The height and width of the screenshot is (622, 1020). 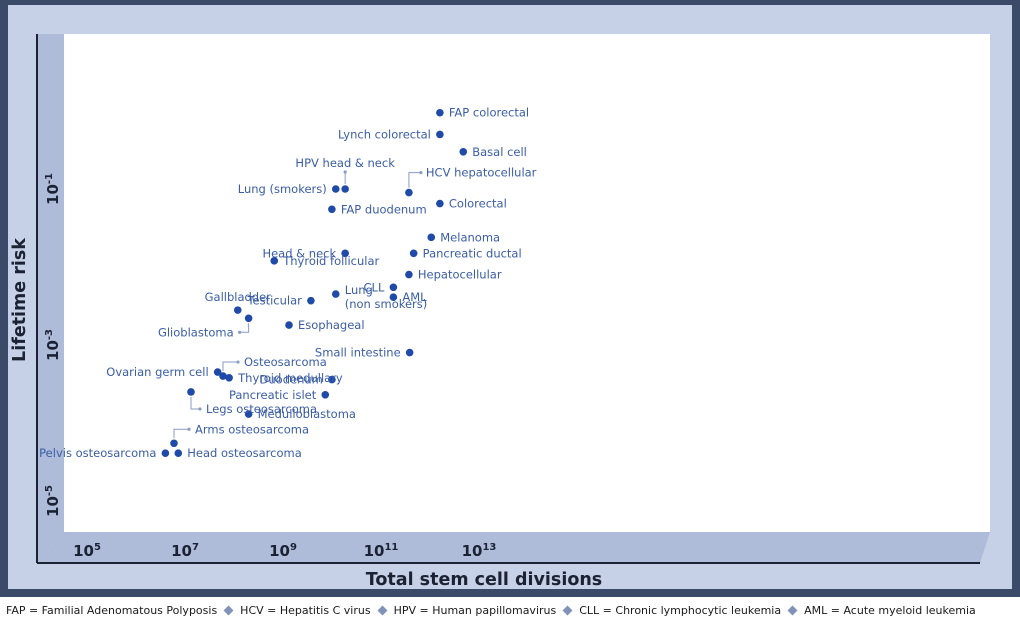 What do you see at coordinates (332, 379) in the screenshot?
I see `data-point-duodenum` at bounding box center [332, 379].